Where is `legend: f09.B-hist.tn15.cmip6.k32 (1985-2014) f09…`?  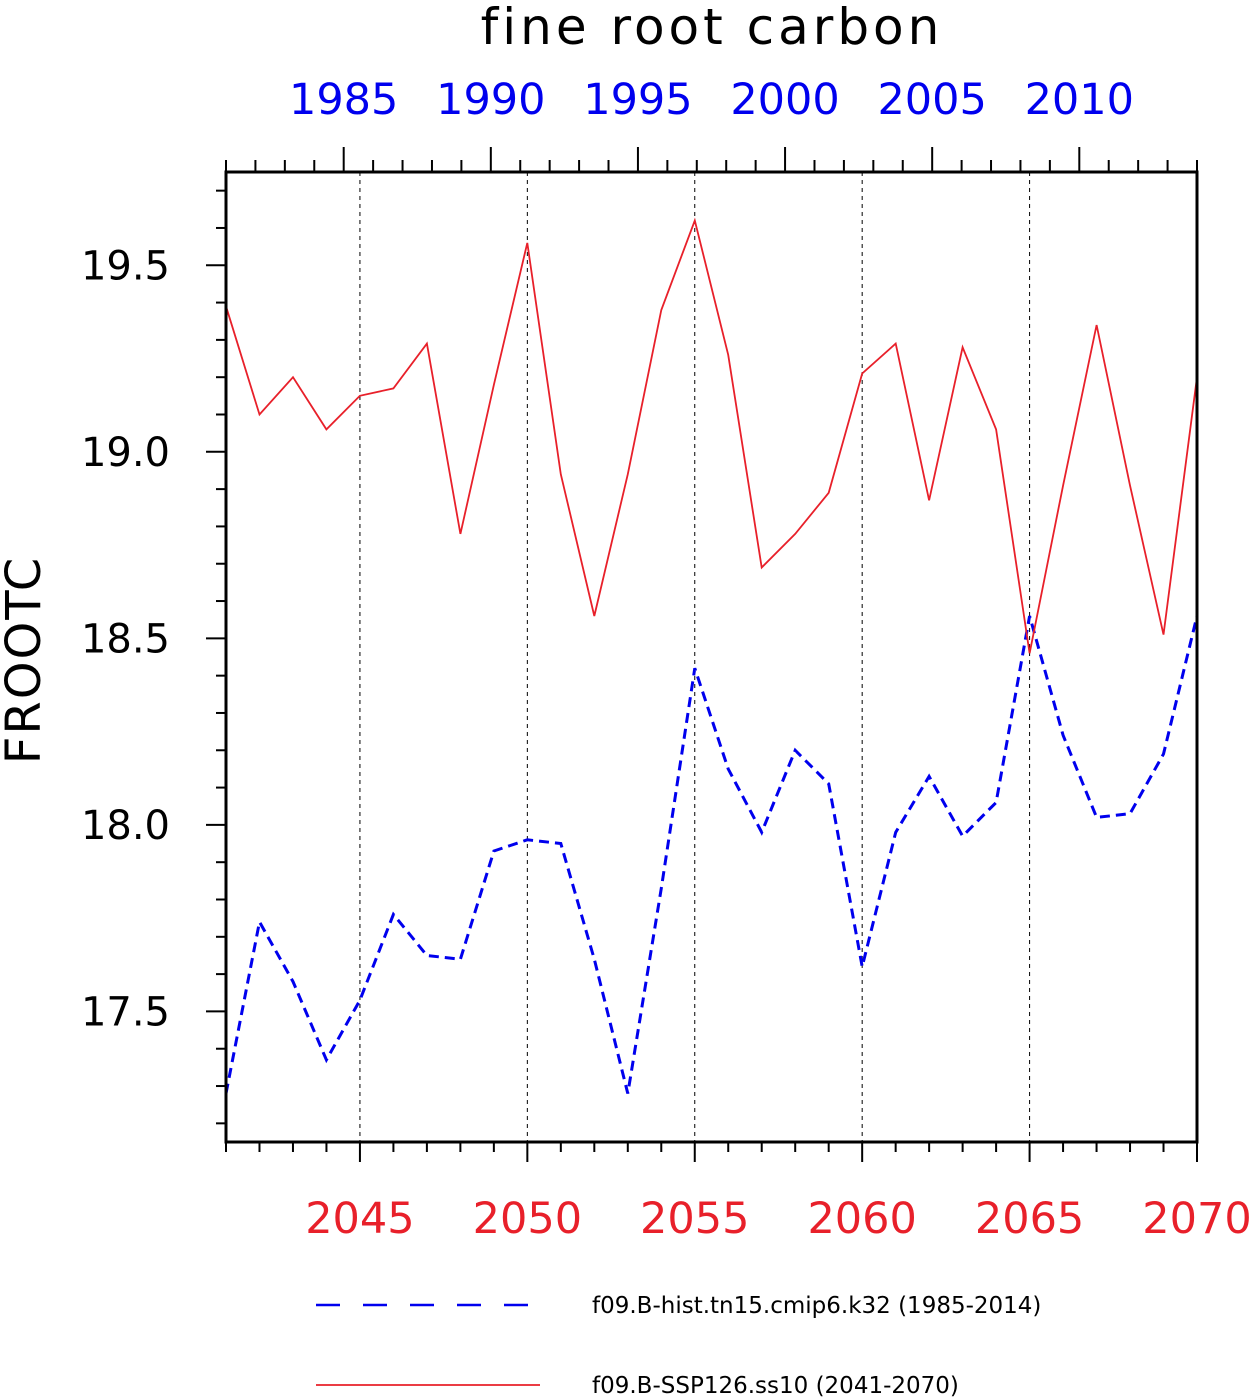 legend: f09.B-hist.tn15.cmip6.k32 (1985-2014) f09… is located at coordinates (678, 1346).